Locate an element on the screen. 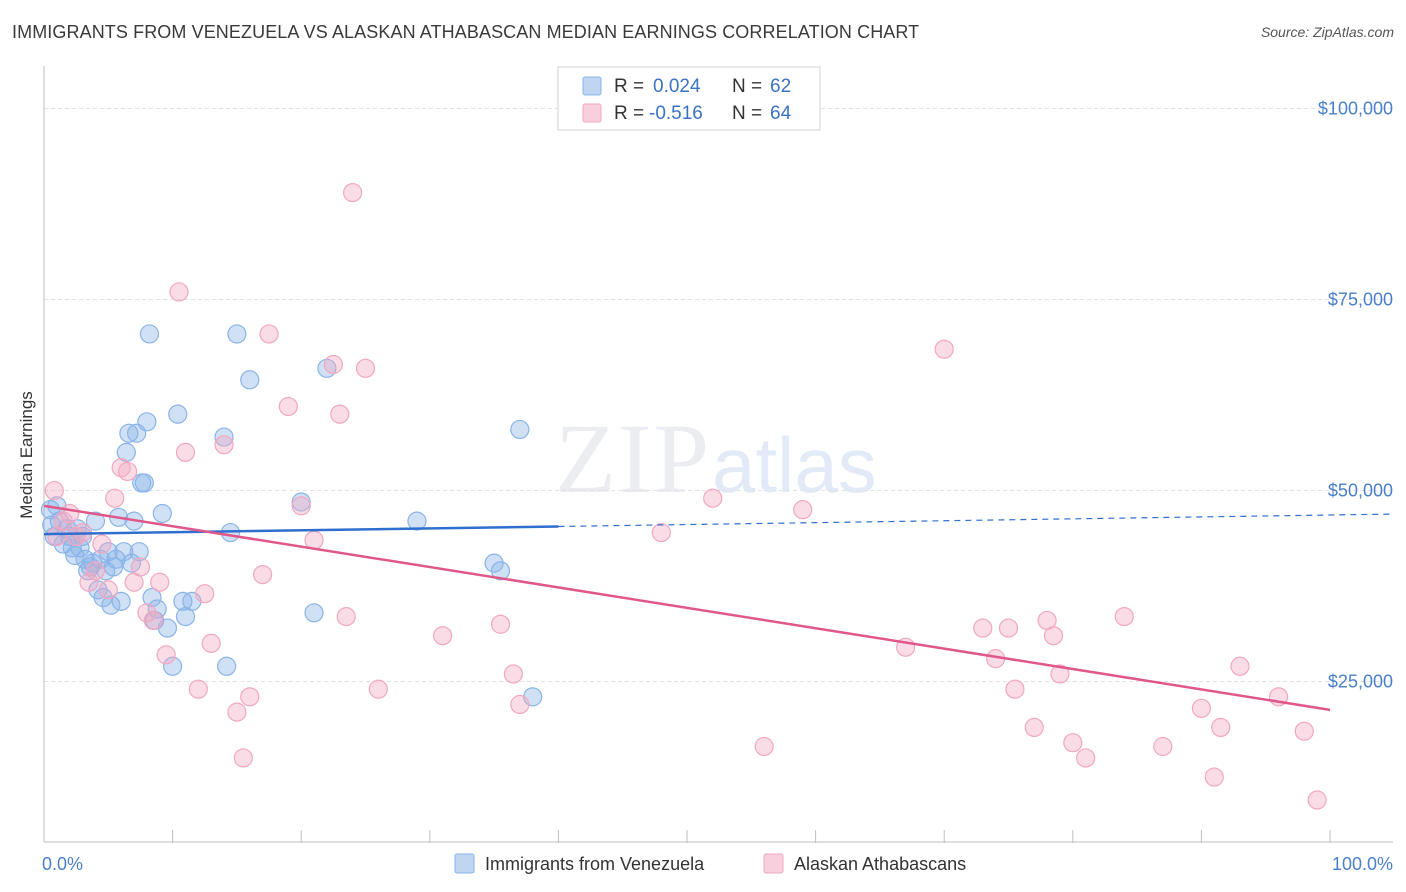 This screenshot has width=1406, height=892. trend-line-venezuela-extrapolated is located at coordinates (975, 520).